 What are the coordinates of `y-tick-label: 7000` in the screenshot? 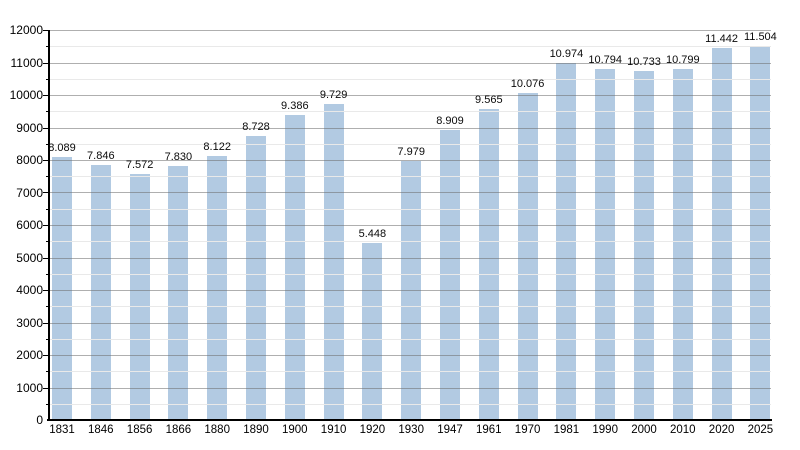 It's located at (29, 192).